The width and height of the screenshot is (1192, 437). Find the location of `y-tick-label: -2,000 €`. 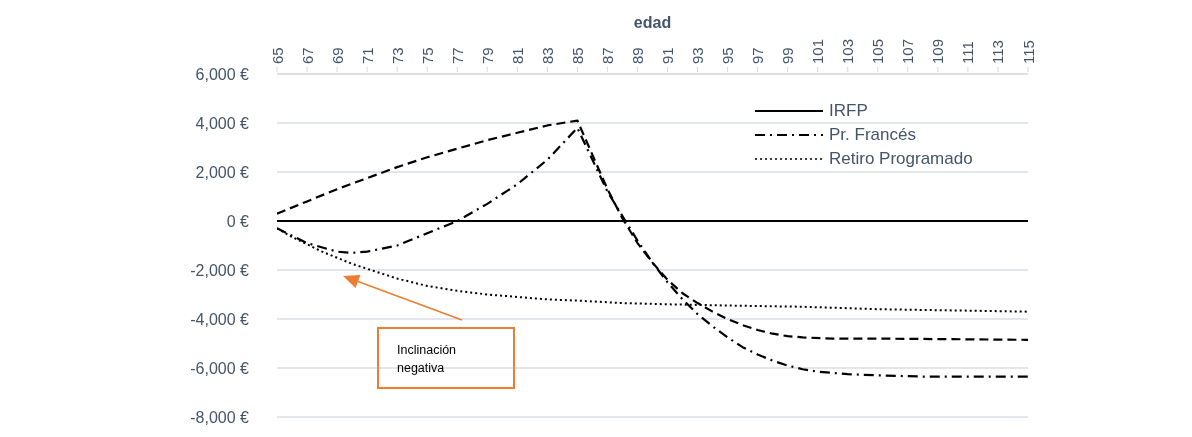

y-tick-label: -2,000 € is located at coordinates (220, 270).